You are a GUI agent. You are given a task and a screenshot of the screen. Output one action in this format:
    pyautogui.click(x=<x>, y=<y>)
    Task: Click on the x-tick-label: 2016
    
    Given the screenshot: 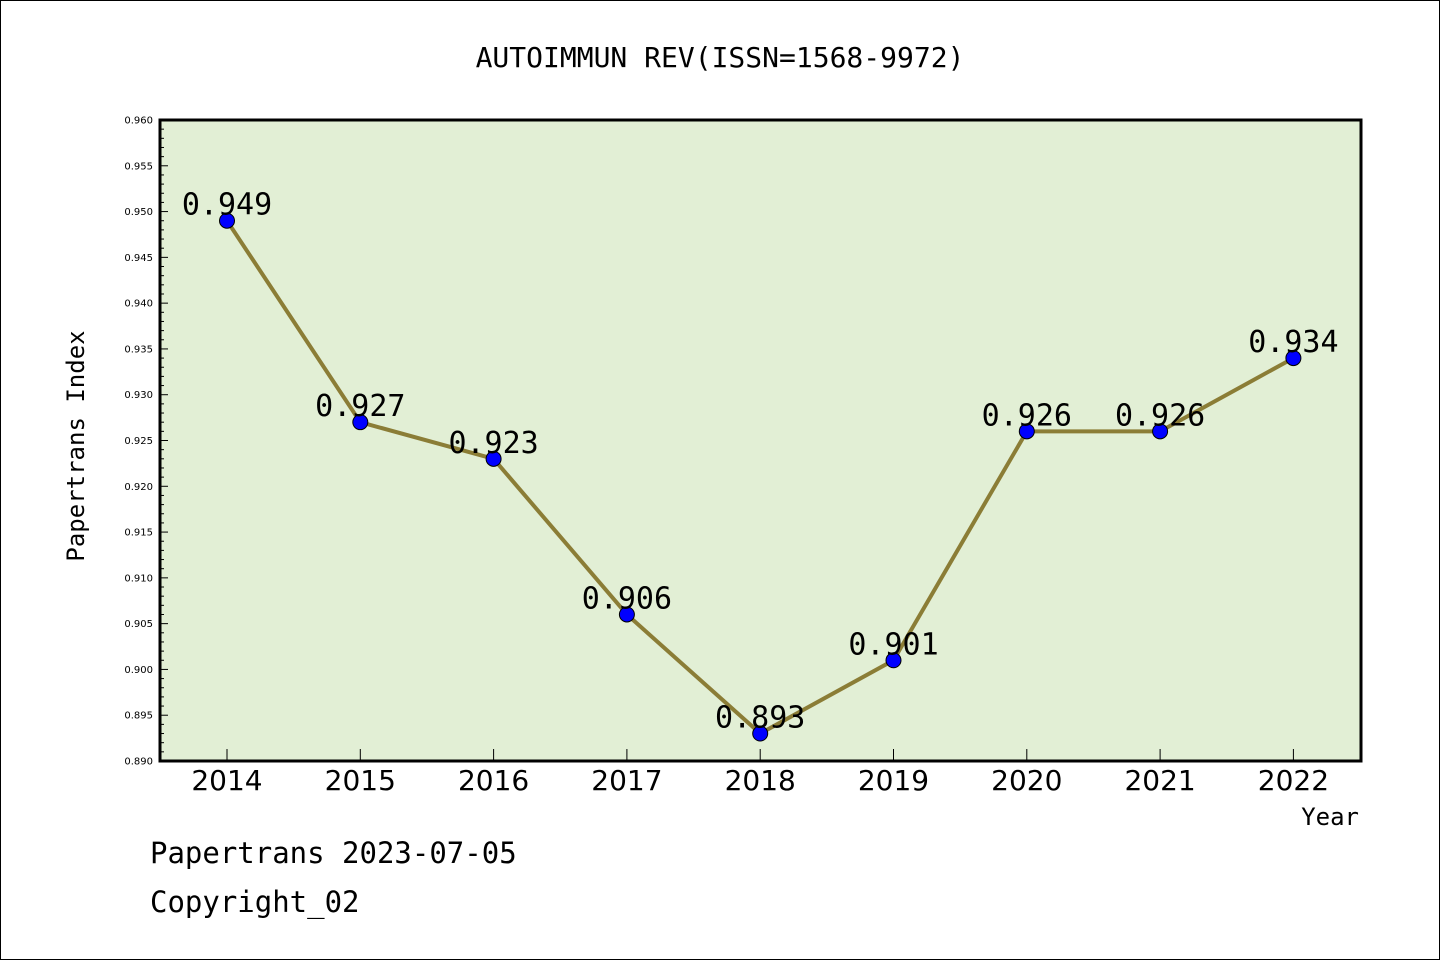 What is the action you would take?
    pyautogui.click(x=493, y=780)
    